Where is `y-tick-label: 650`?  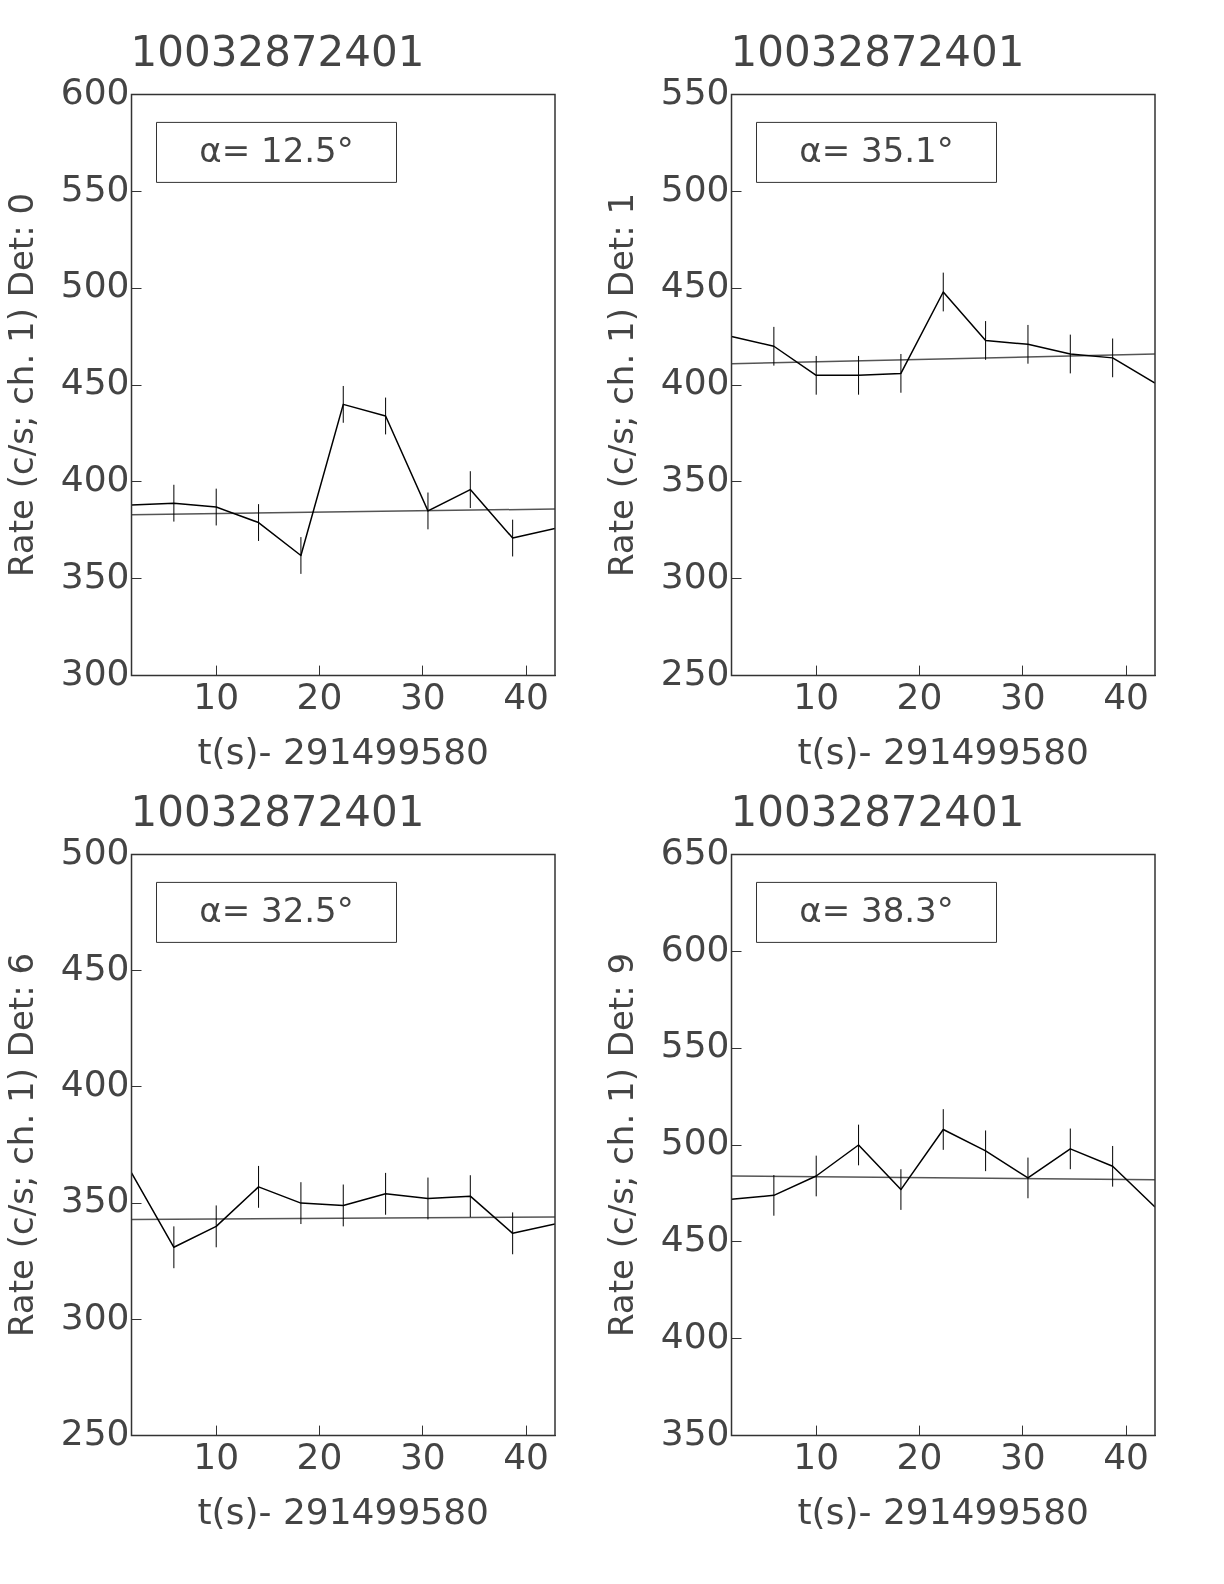 y-tick-label: 650 is located at coordinates (695, 851).